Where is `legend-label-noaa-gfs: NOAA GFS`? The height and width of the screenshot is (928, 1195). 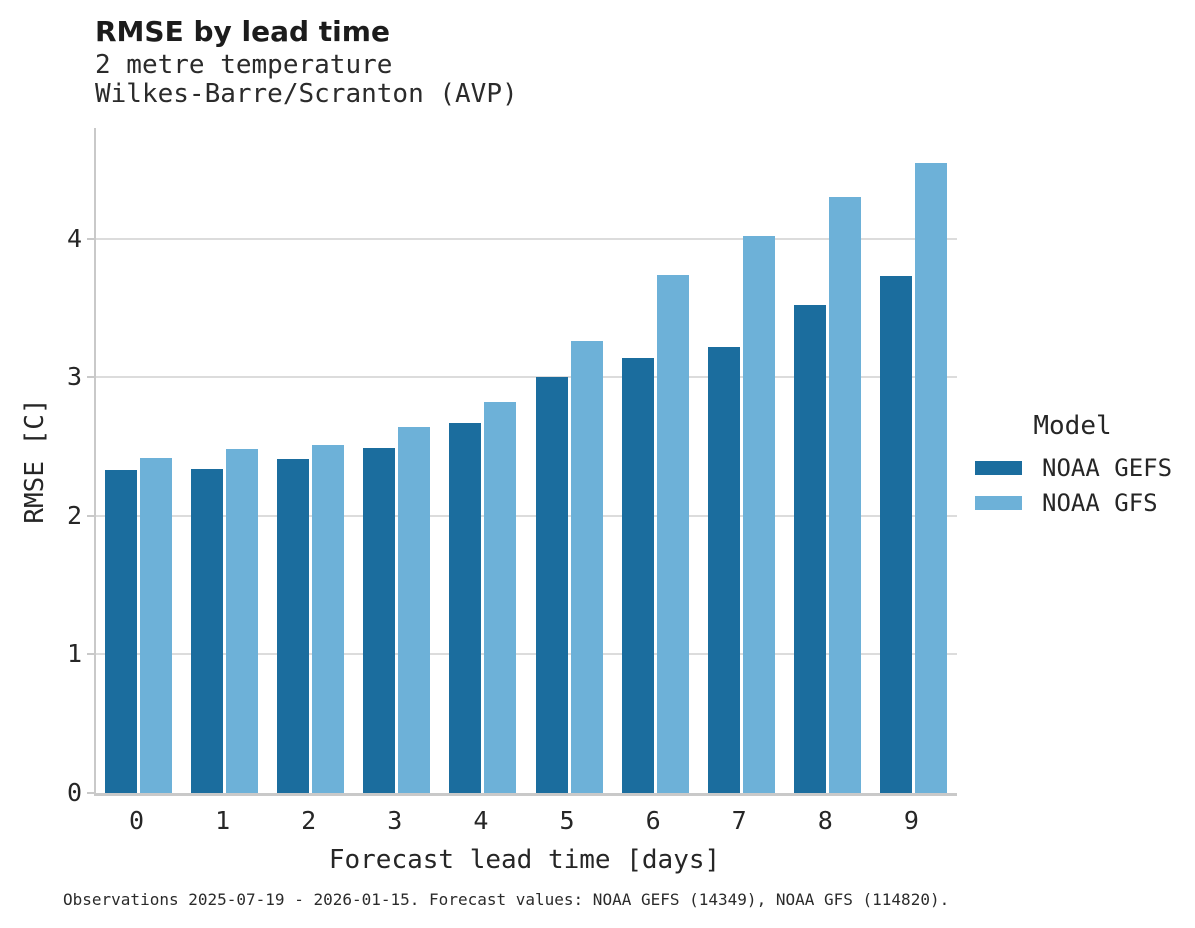
legend-label-noaa-gfs: NOAA GFS is located at coordinates (1100, 502).